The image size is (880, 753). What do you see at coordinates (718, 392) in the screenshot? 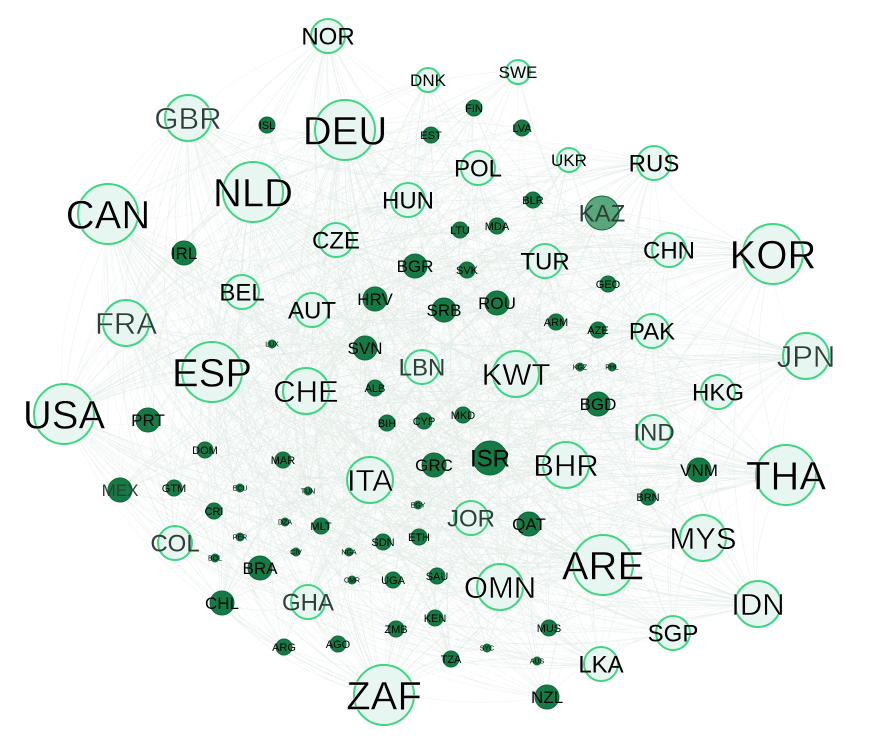
I see `node-hkg: HKG` at bounding box center [718, 392].